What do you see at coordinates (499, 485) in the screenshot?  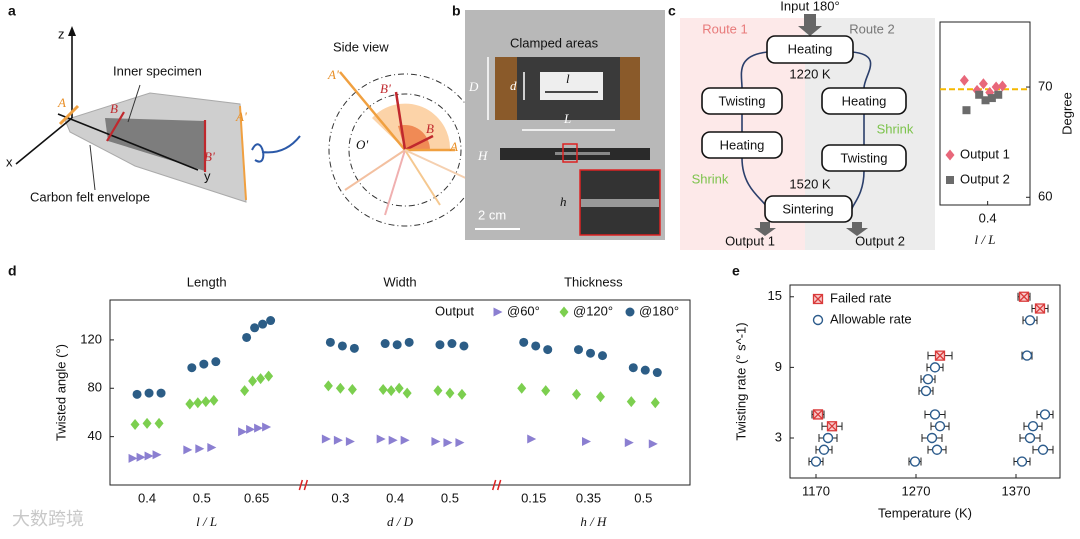 I see `axis-break` at bounding box center [499, 485].